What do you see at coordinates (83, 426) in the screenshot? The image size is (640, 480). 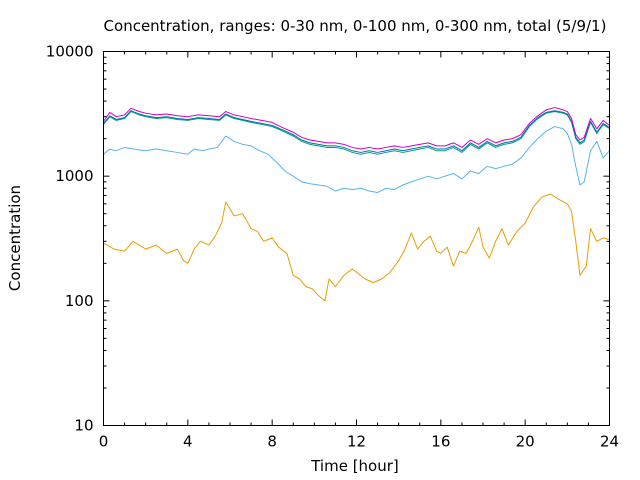 I see `y-tick-label: 10` at bounding box center [83, 426].